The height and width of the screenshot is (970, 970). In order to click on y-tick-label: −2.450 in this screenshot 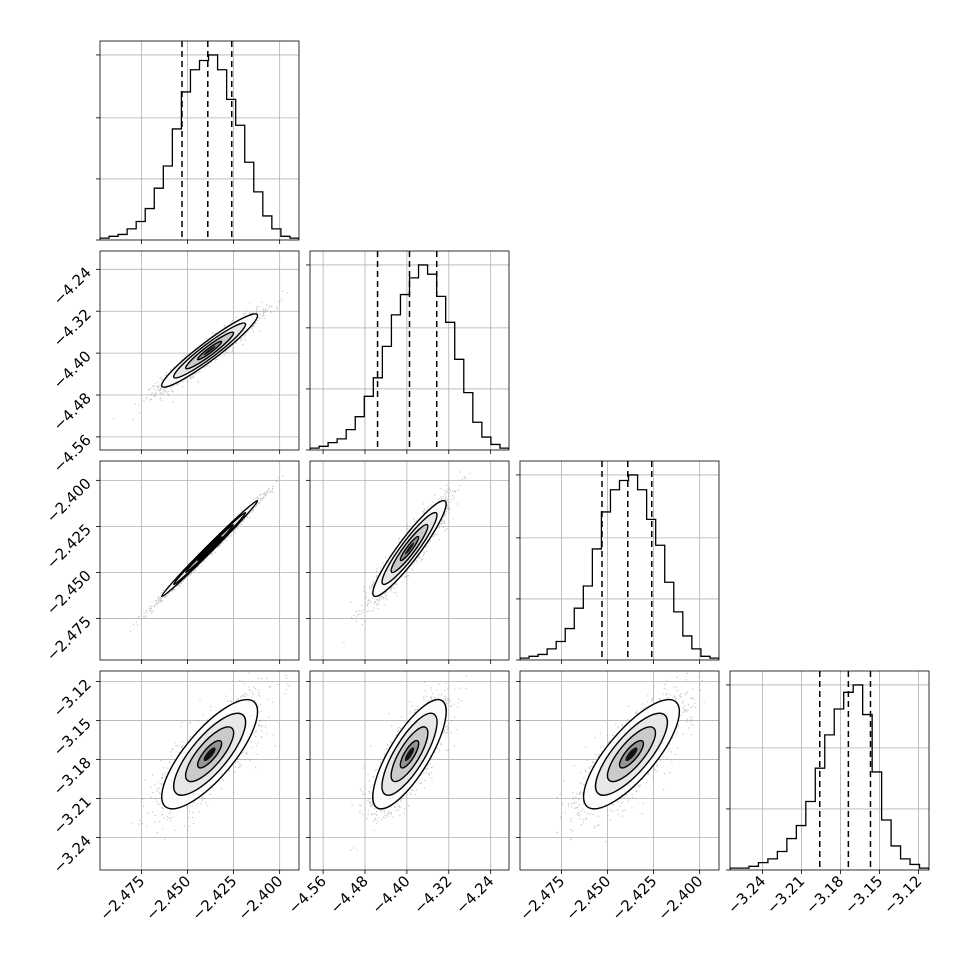, I will do `click(69, 593)`.